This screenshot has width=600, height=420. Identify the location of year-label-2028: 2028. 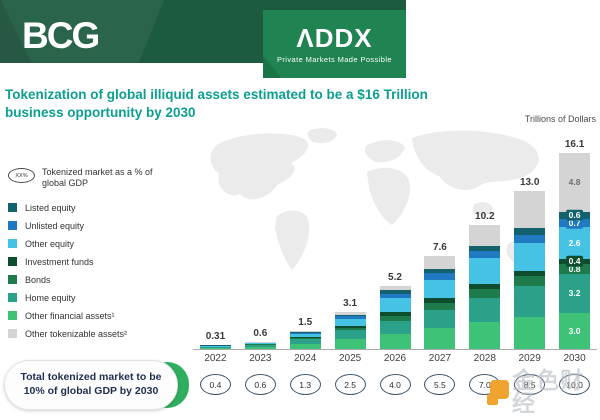
(484, 358).